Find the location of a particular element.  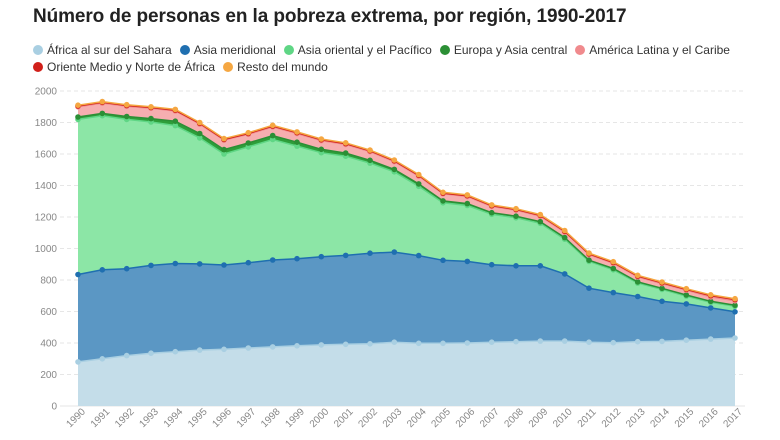

legend-label: Oriente Medio y Norte de África is located at coordinates (131, 67).